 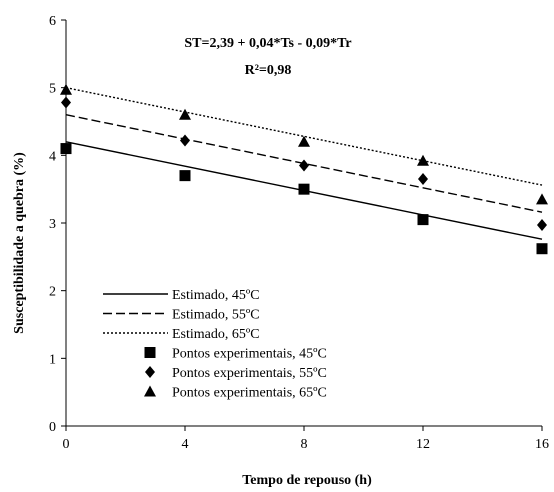 I want to click on x-axis-label: Tempo de repouso (h), so click(x=307, y=480).